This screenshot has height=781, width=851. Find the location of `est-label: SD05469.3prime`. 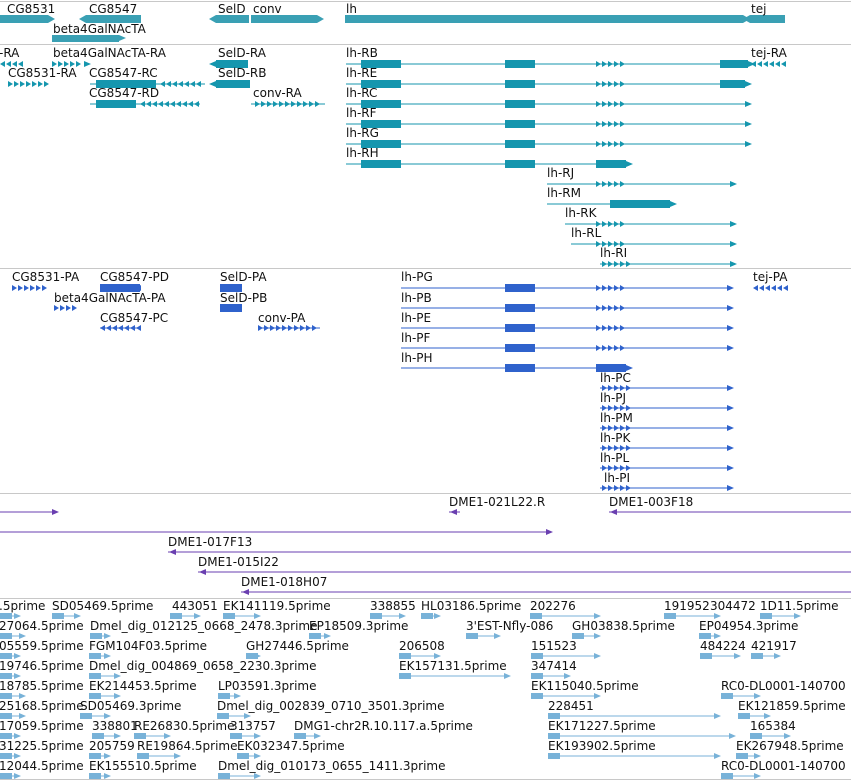

est-label: SD05469.3prime is located at coordinates (131, 706).